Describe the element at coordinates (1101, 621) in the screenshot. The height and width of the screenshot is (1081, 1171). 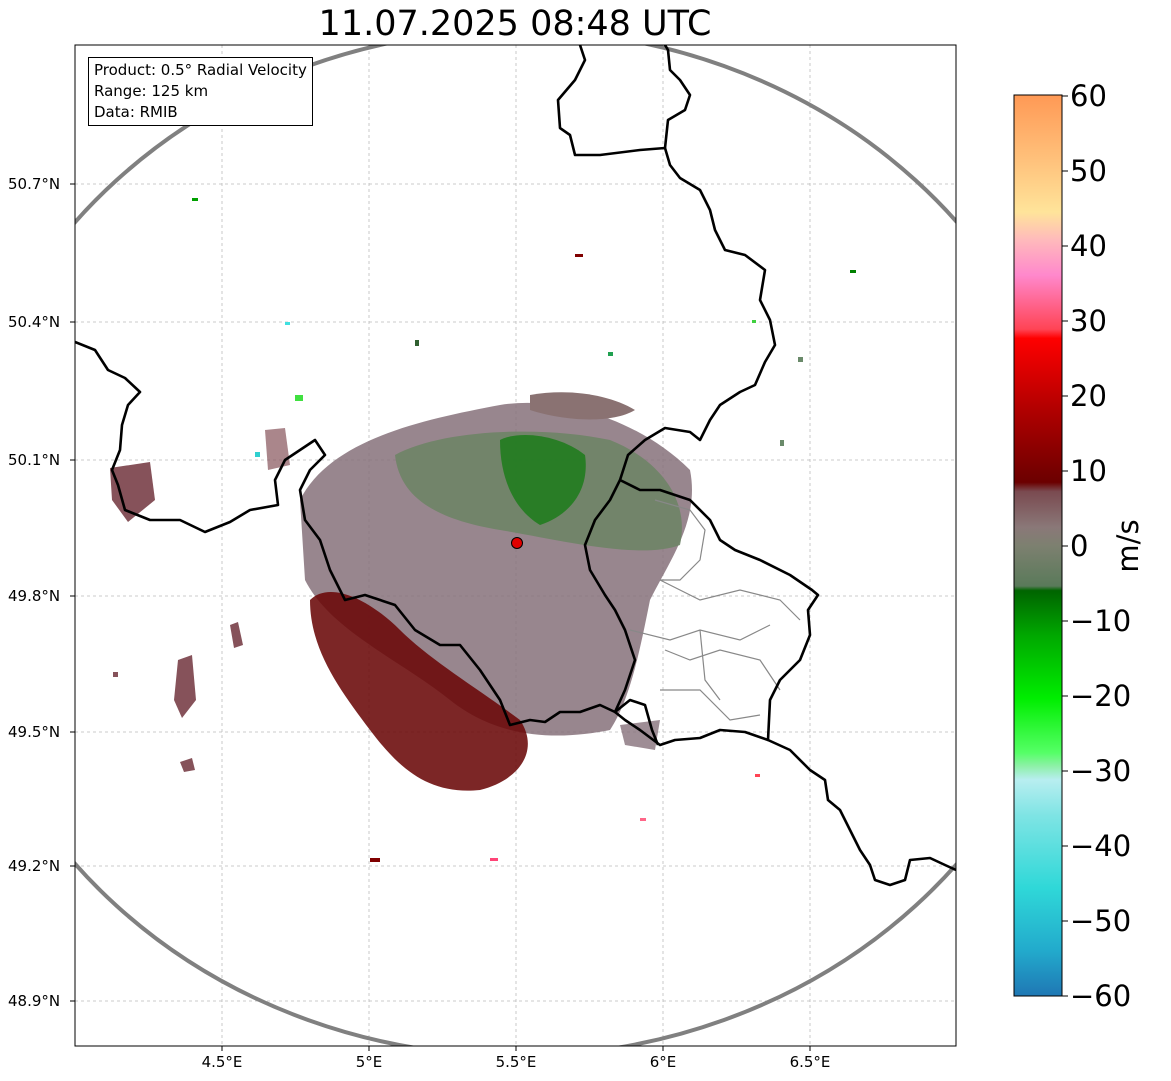
I see `colorbar-tick-label: −10` at that location.